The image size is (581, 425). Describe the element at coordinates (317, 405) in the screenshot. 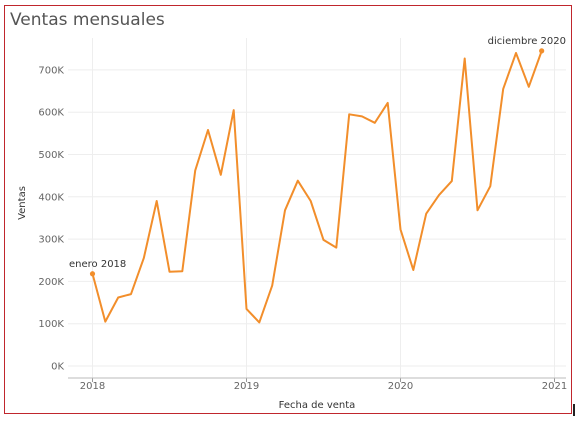

I see `x-axis-title: Fecha de venta` at that location.